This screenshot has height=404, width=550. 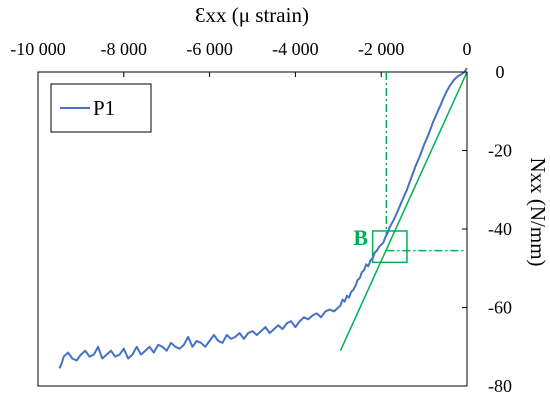 I want to click on x-tick-label: -4 000, so click(x=295, y=49).